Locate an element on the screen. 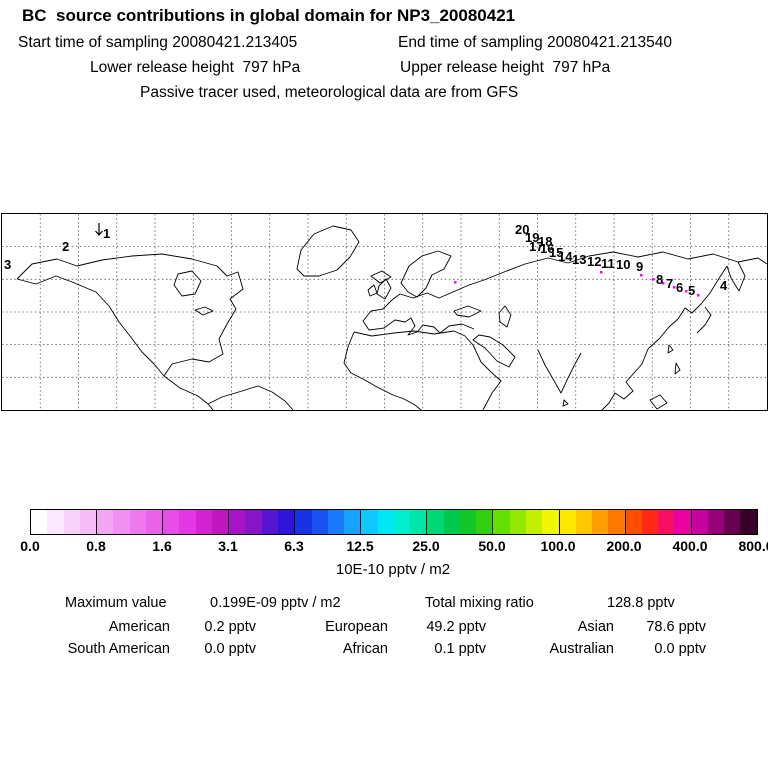 The height and width of the screenshot is (768, 768). trajectory-point-label: 7 is located at coordinates (669, 283).